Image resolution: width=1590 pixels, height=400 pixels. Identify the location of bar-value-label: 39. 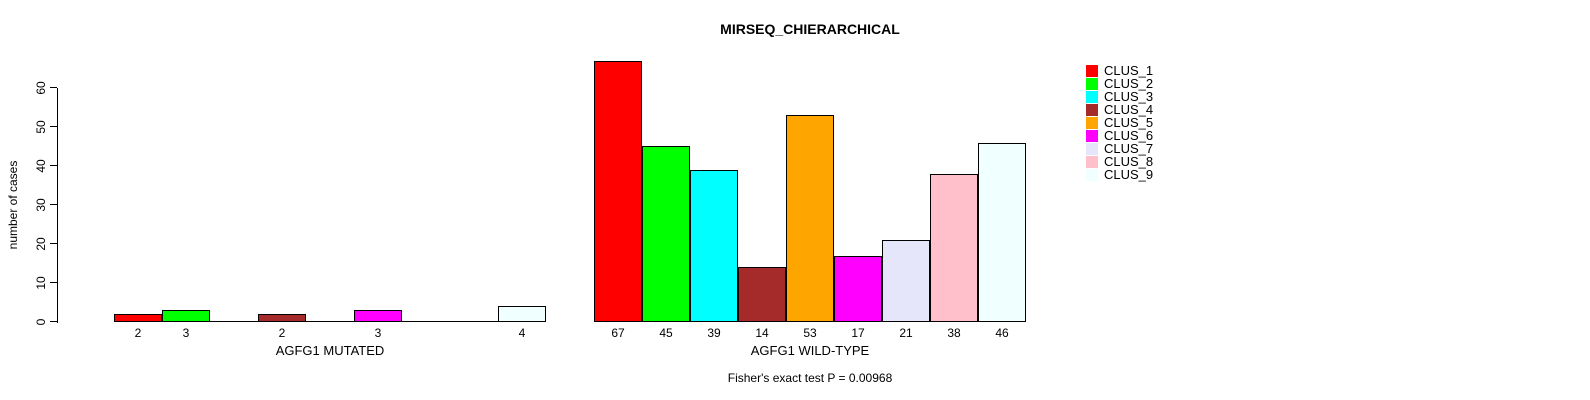
(714, 333).